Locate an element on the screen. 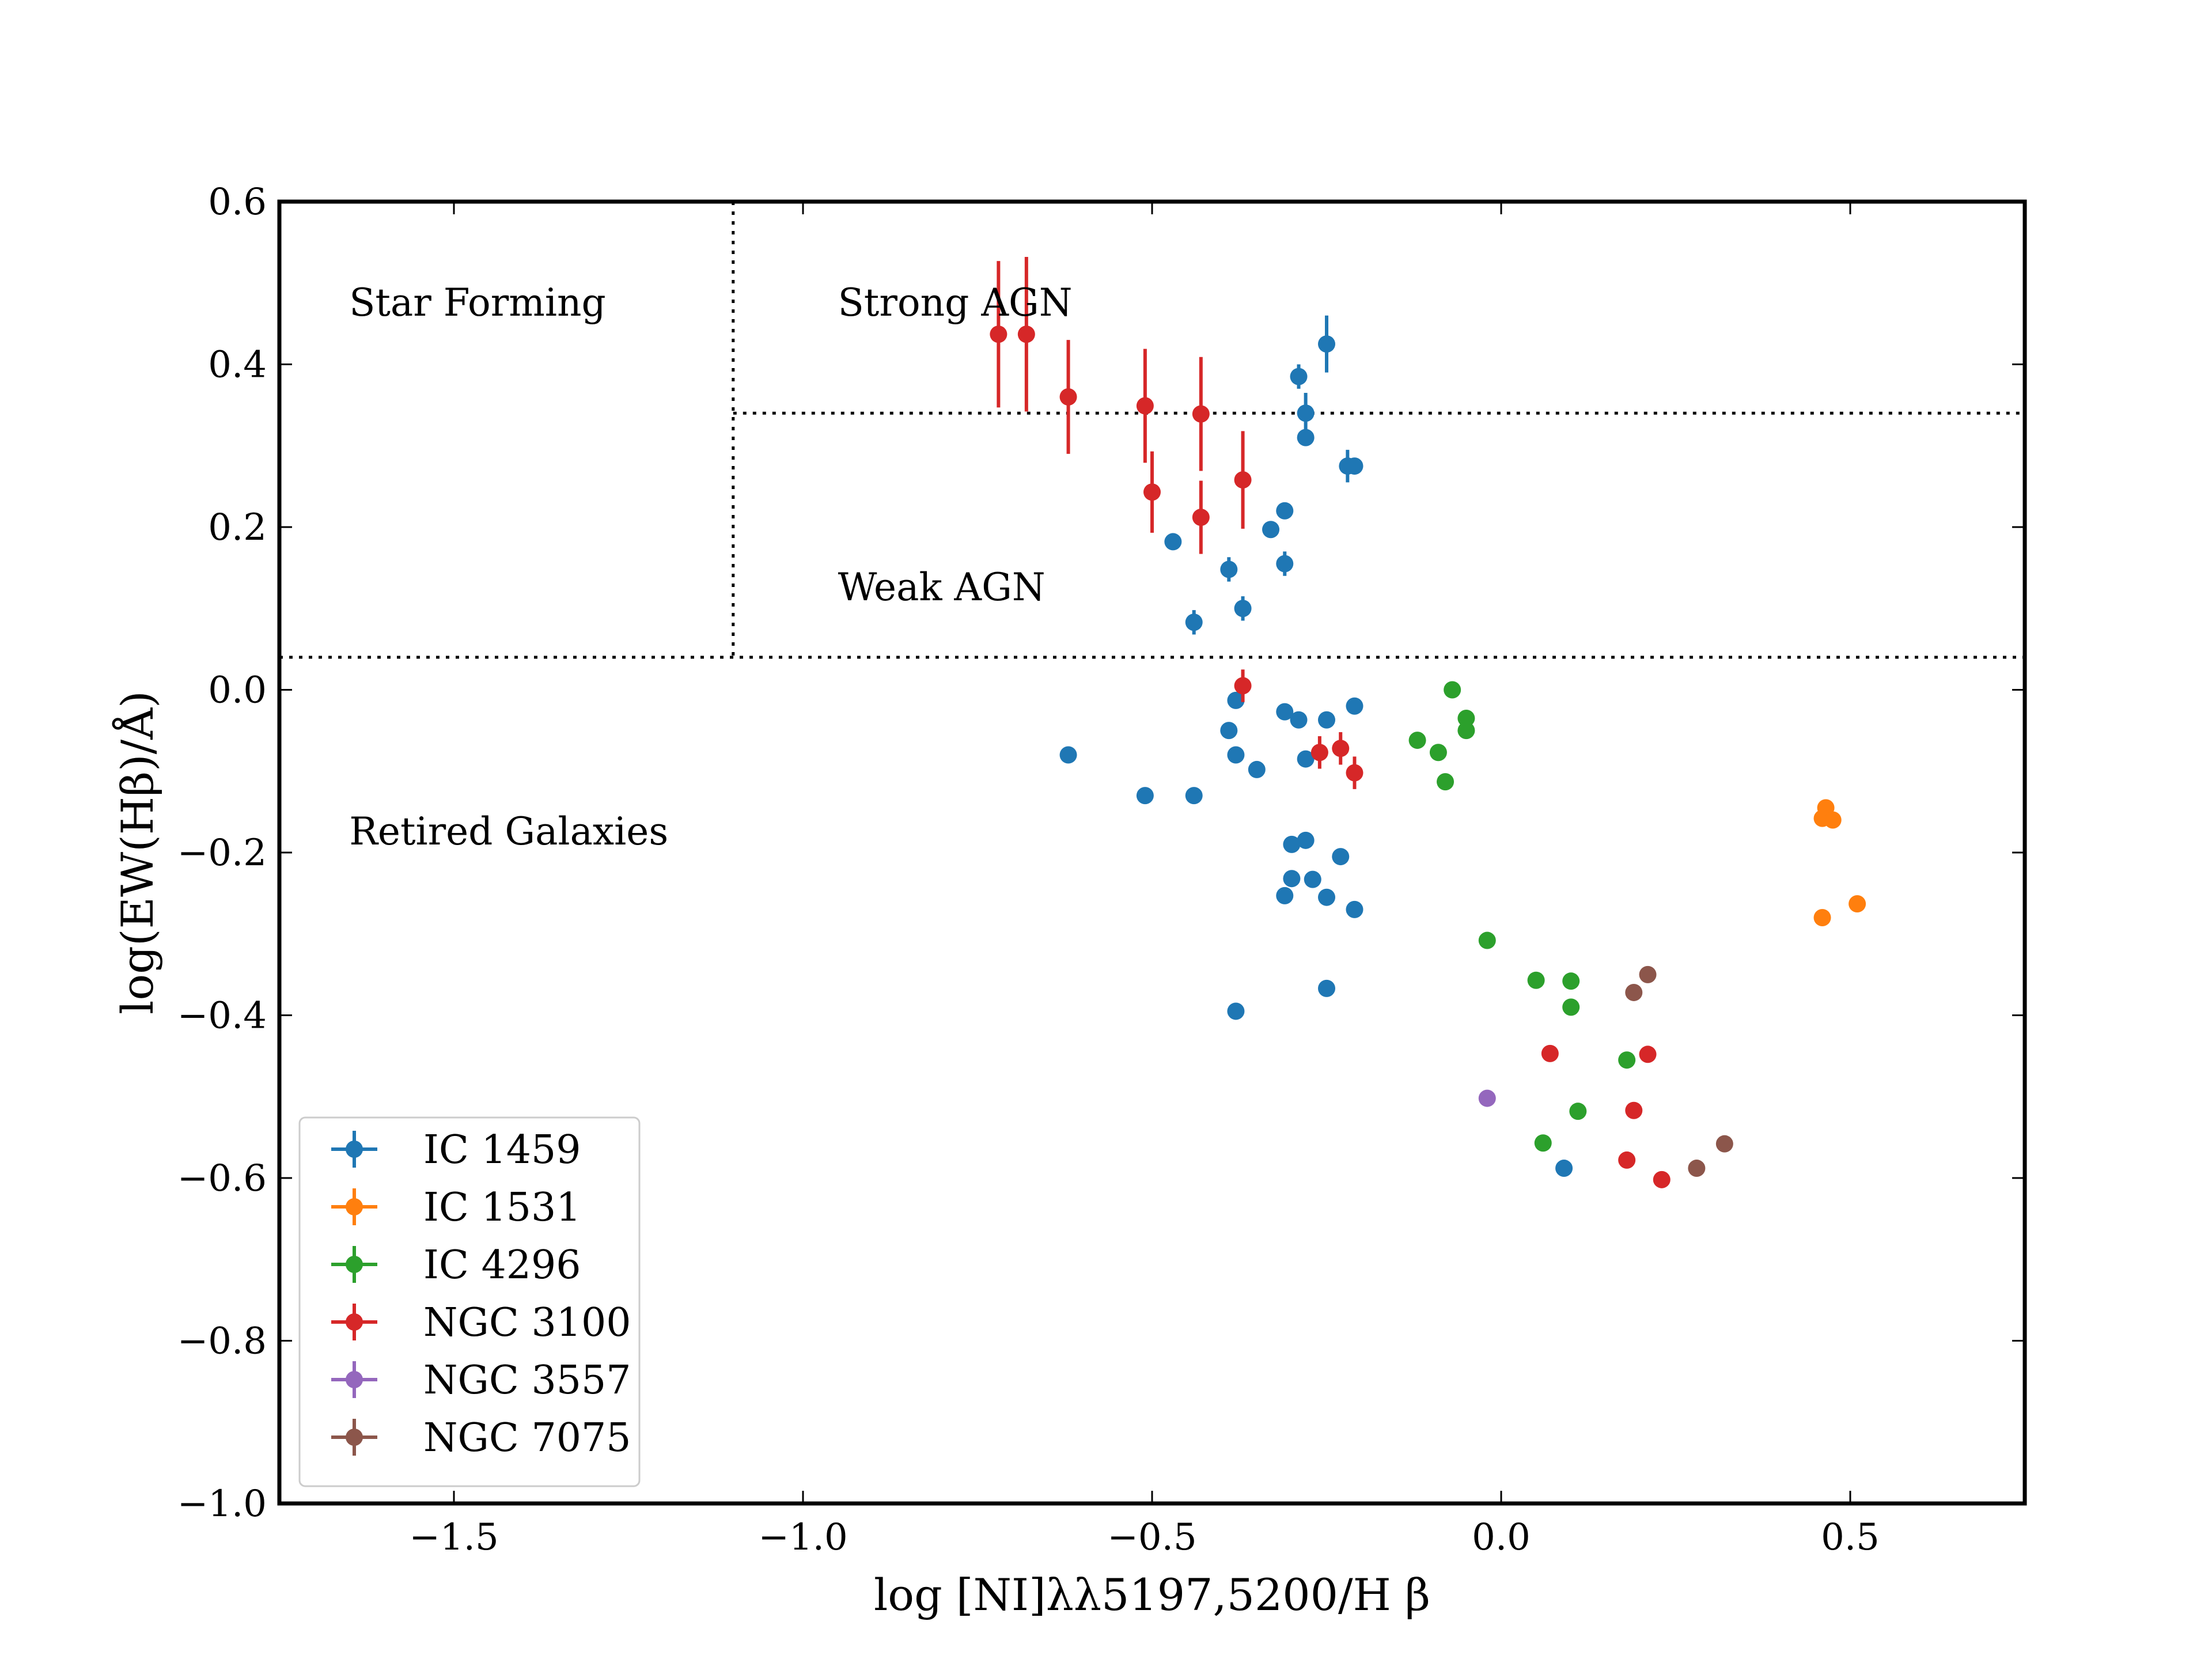 The image size is (2212, 1659). y-tick-label: −0.4 is located at coordinates (222, 1016).